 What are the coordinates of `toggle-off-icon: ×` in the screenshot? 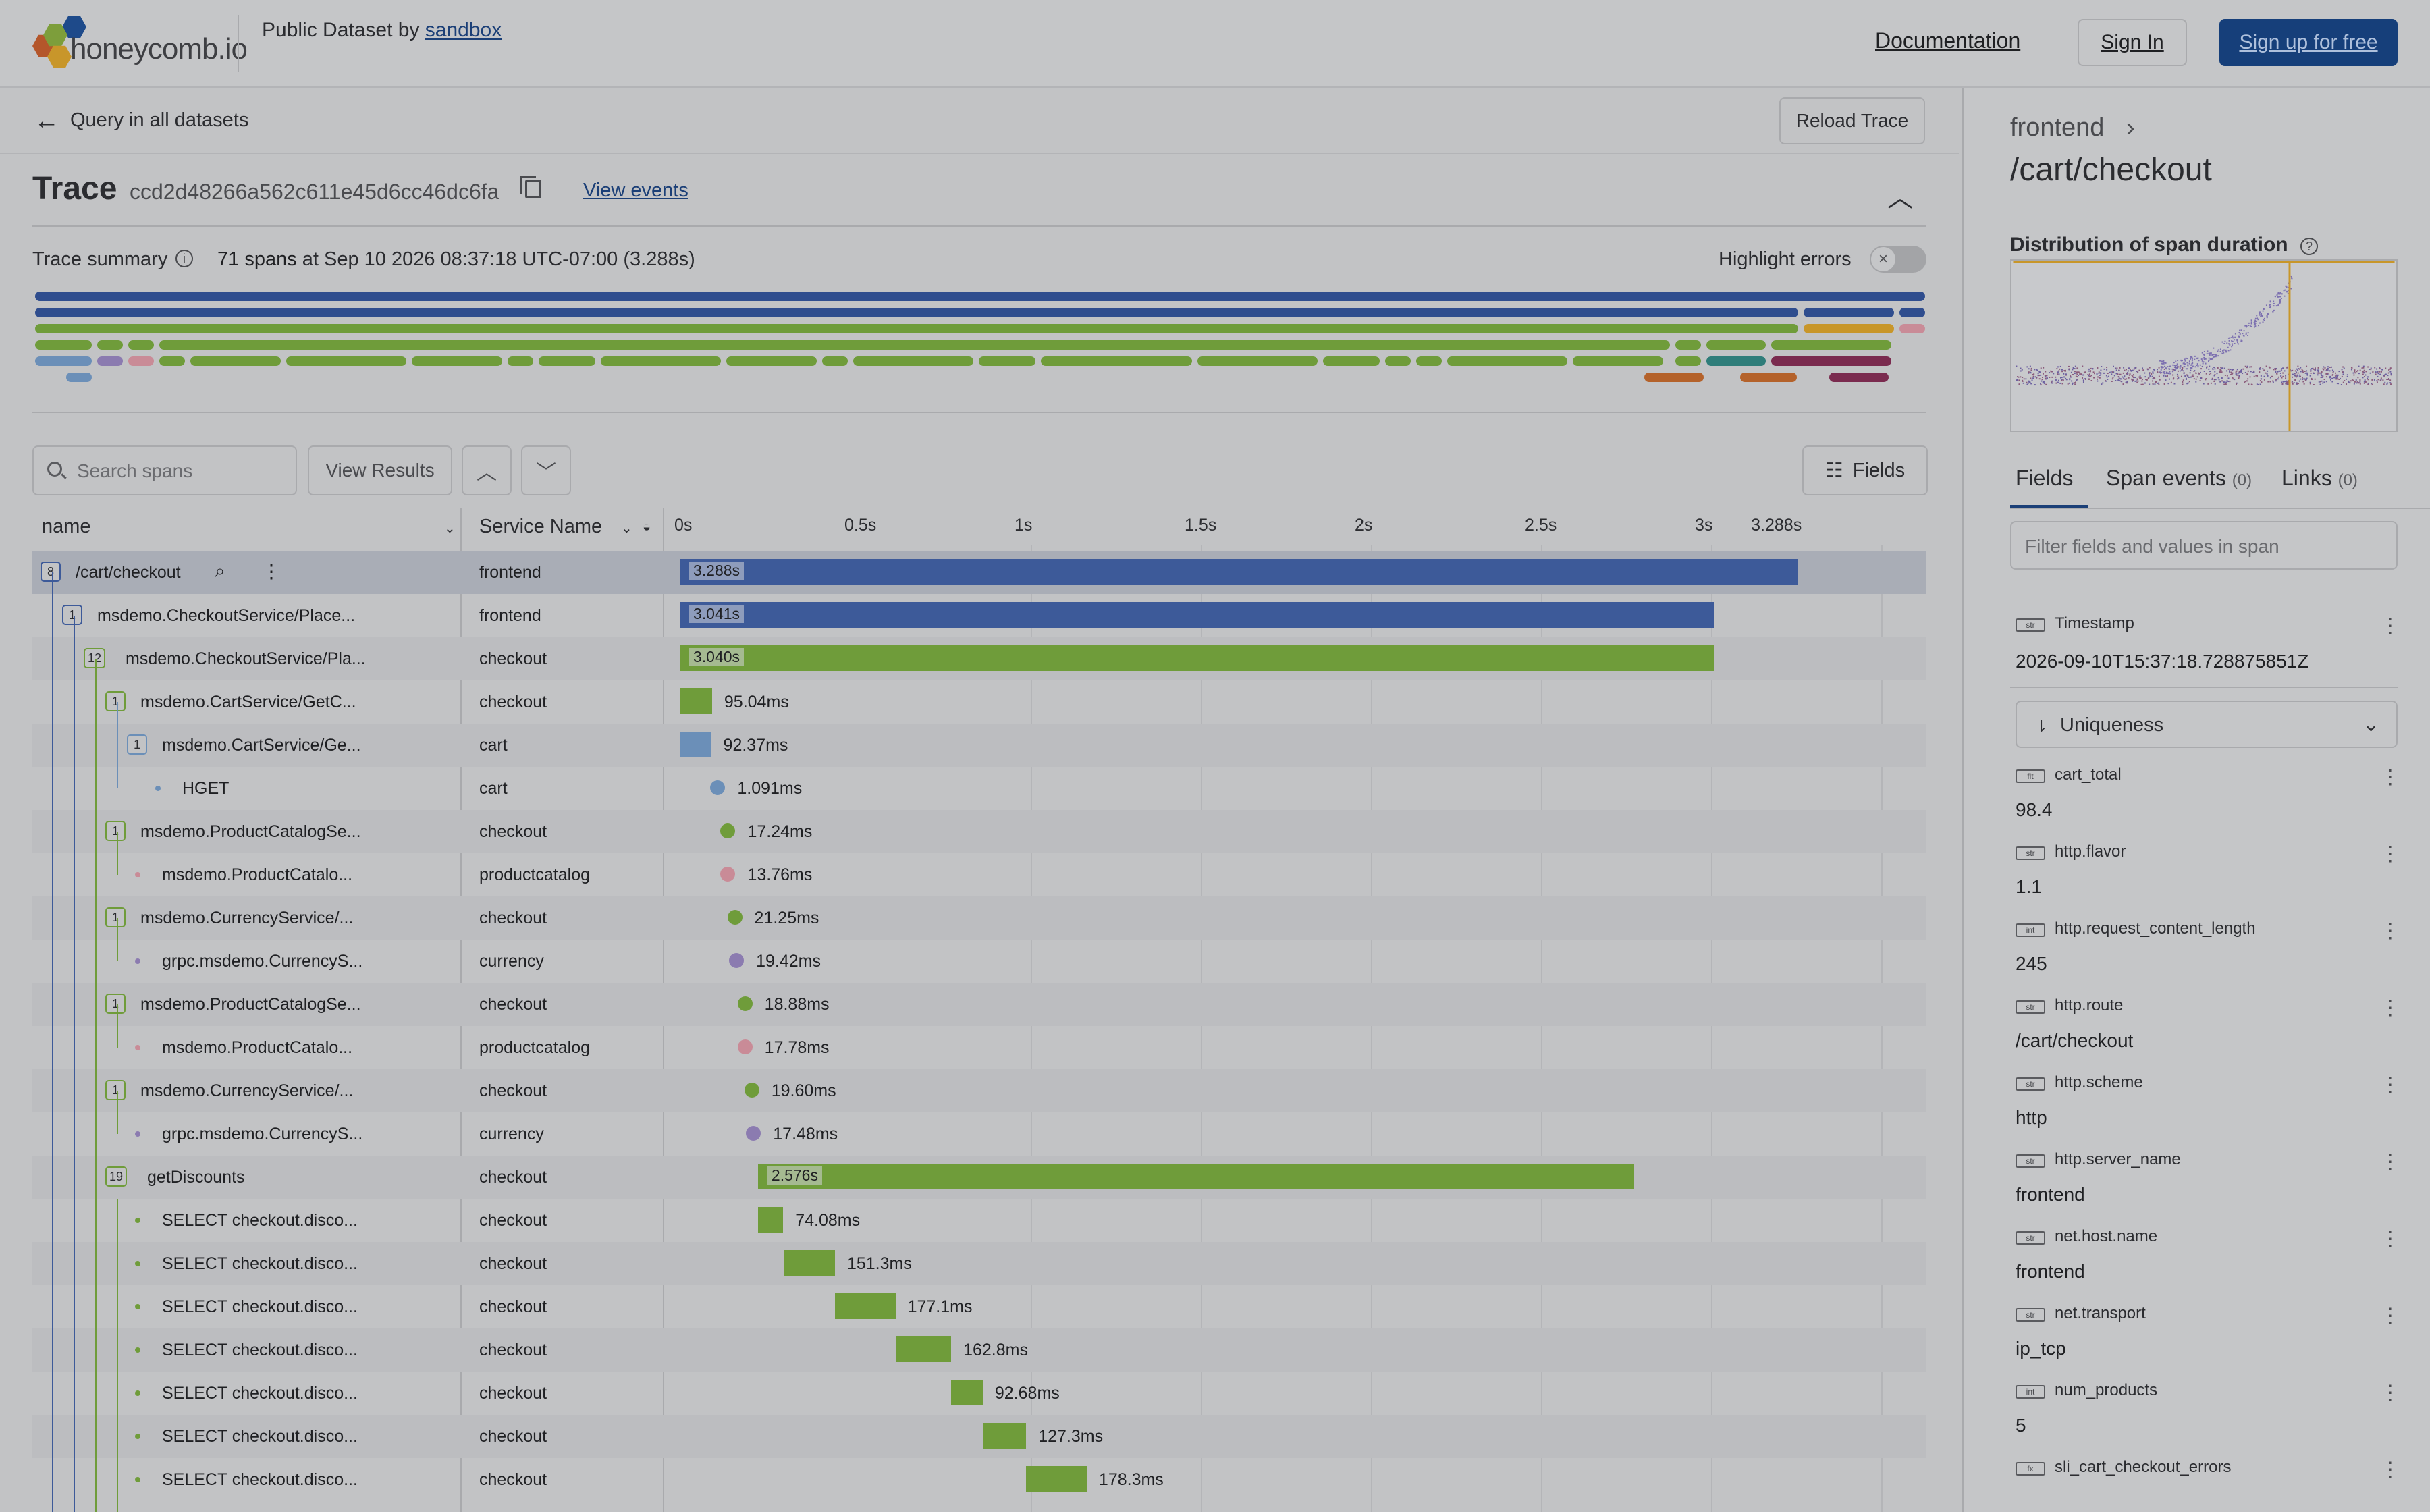 It's located at (1883, 259).